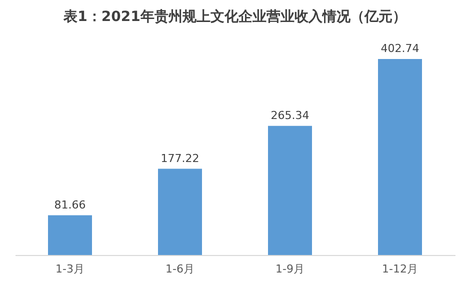 This screenshot has width=470, height=282. I want to click on x-tick-label: 1-12月, so click(400, 269).